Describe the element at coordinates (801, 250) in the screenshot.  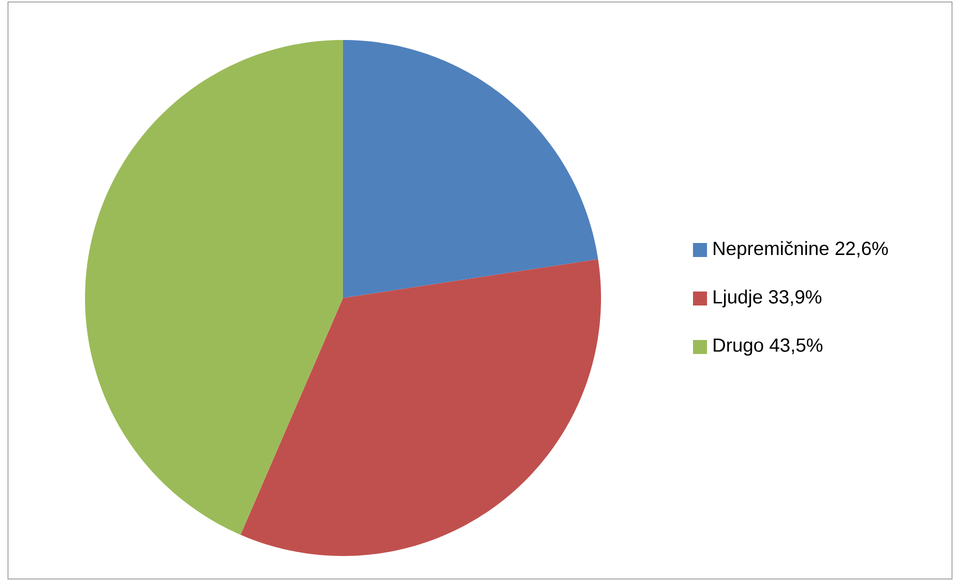
I see `legend-label: Nepremičnine 22,6%` at that location.